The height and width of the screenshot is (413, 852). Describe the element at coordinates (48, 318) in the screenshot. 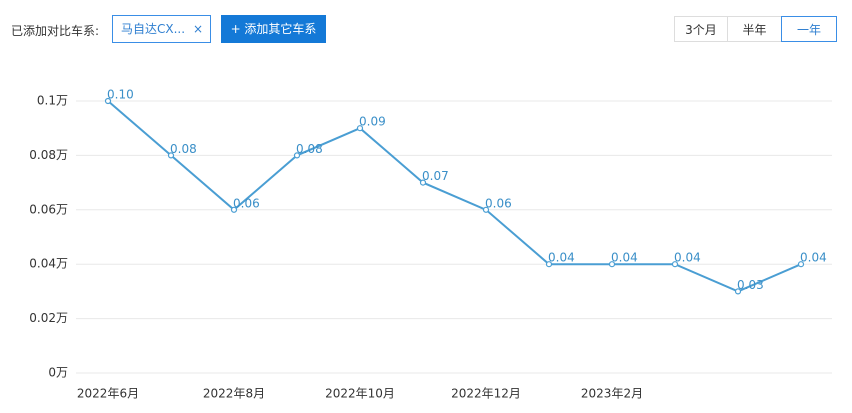

I see `y-tick-label: 0.02万` at that location.